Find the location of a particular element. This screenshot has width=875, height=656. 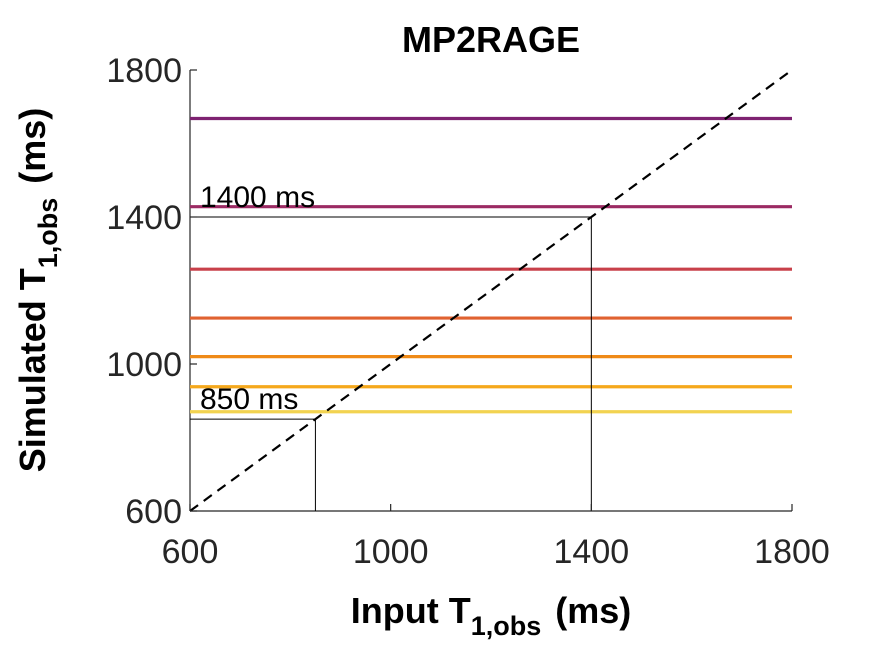

annotation-label: 1400 ms is located at coordinates (257, 197).